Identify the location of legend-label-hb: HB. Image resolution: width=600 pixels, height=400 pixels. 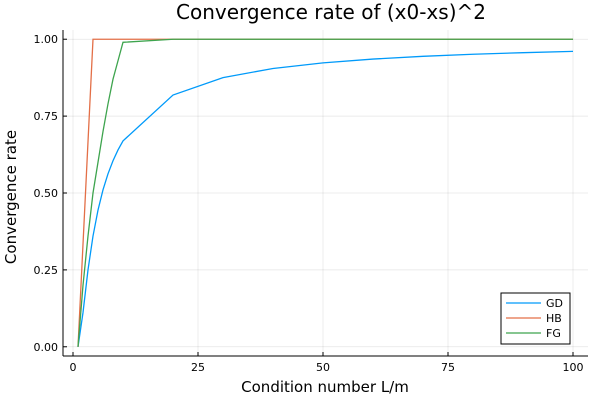
(554, 318).